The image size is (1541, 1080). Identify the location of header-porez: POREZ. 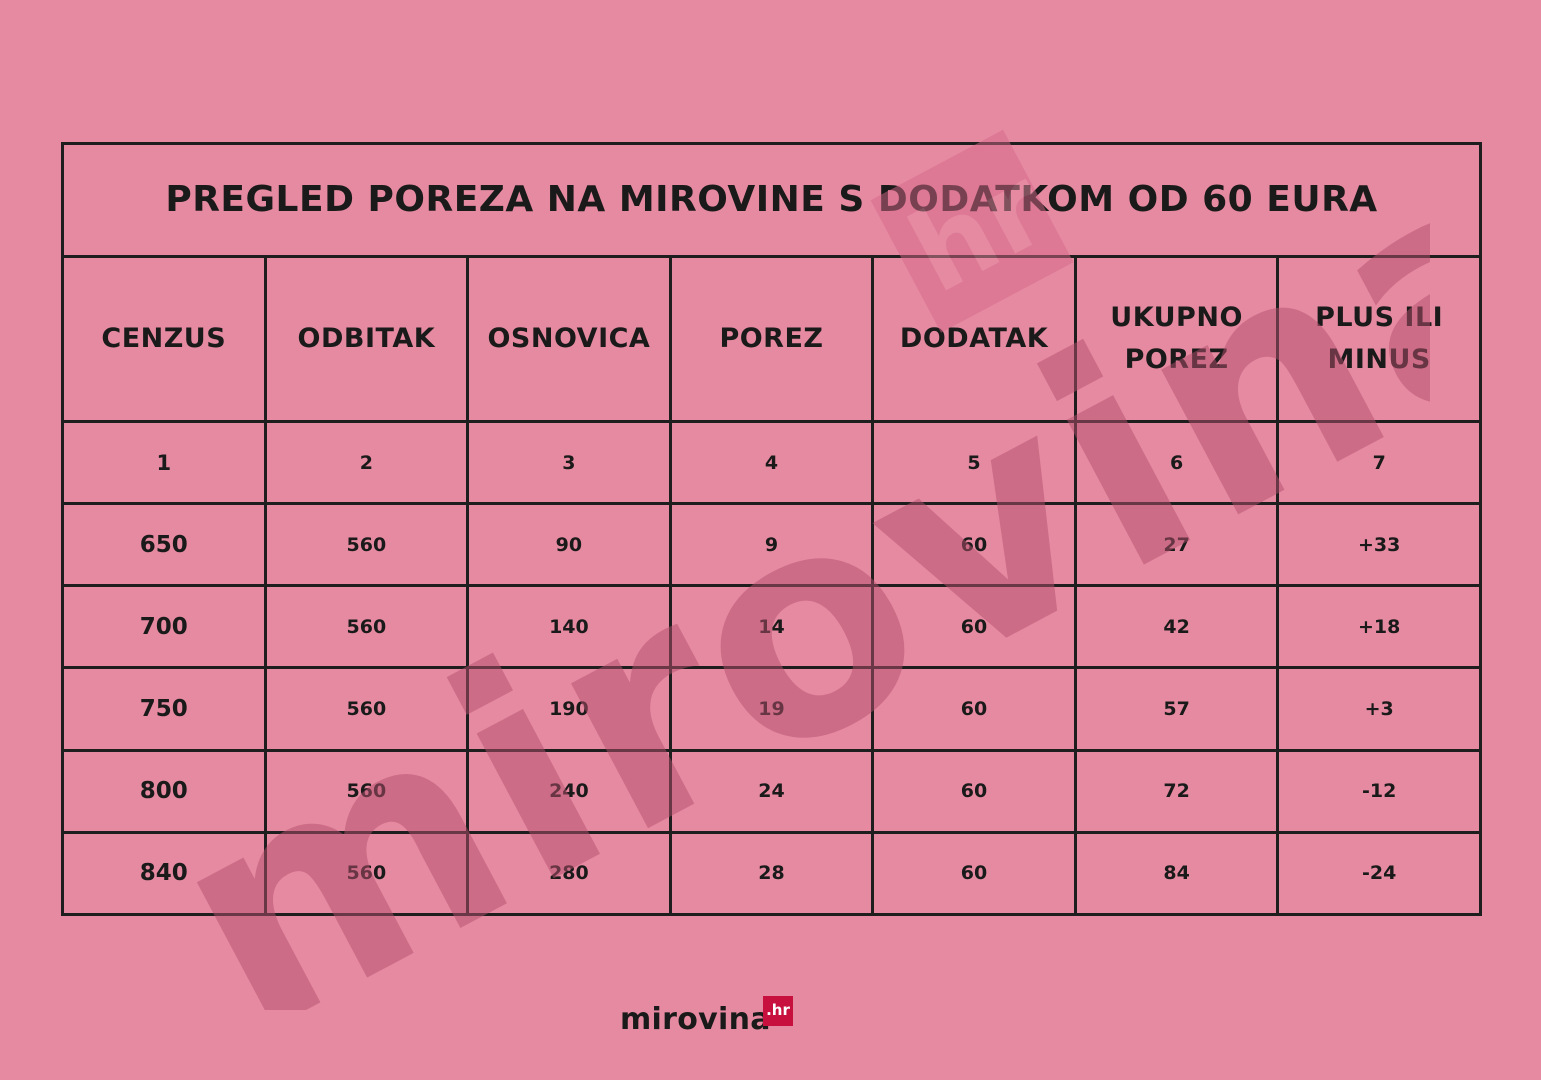
(771, 338).